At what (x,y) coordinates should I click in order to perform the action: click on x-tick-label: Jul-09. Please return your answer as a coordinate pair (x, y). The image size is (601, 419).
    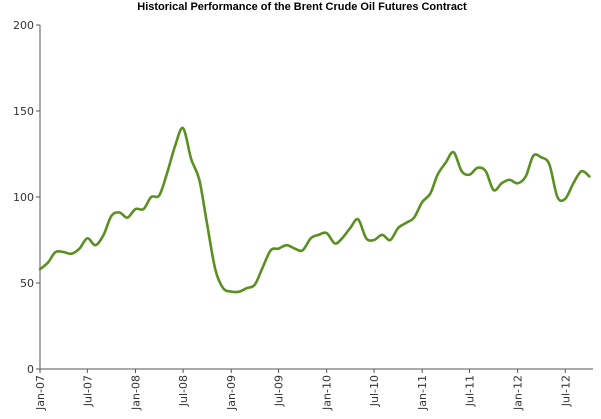
    Looking at the image, I should click on (279, 391).